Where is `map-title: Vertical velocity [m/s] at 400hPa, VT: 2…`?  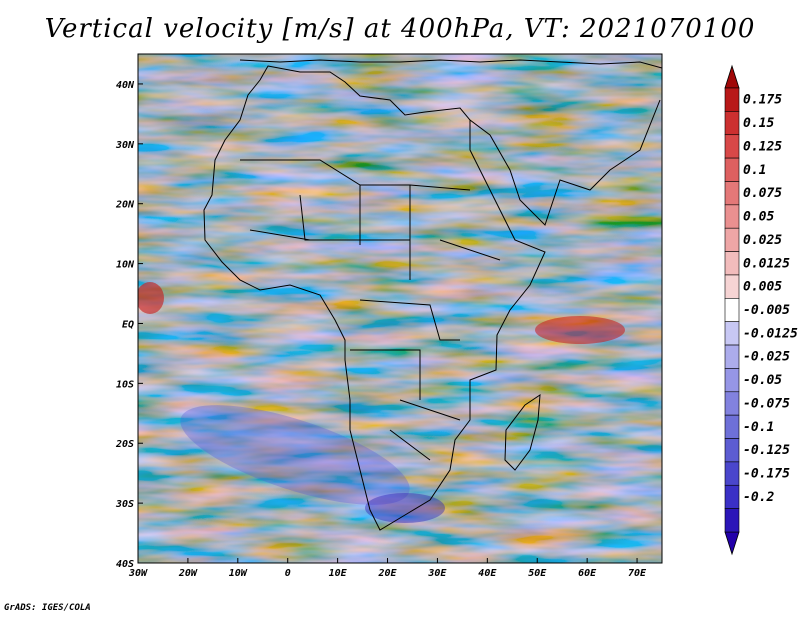 map-title: Vertical velocity [m/s] at 400hPa, VT: 2… is located at coordinates (400, 29).